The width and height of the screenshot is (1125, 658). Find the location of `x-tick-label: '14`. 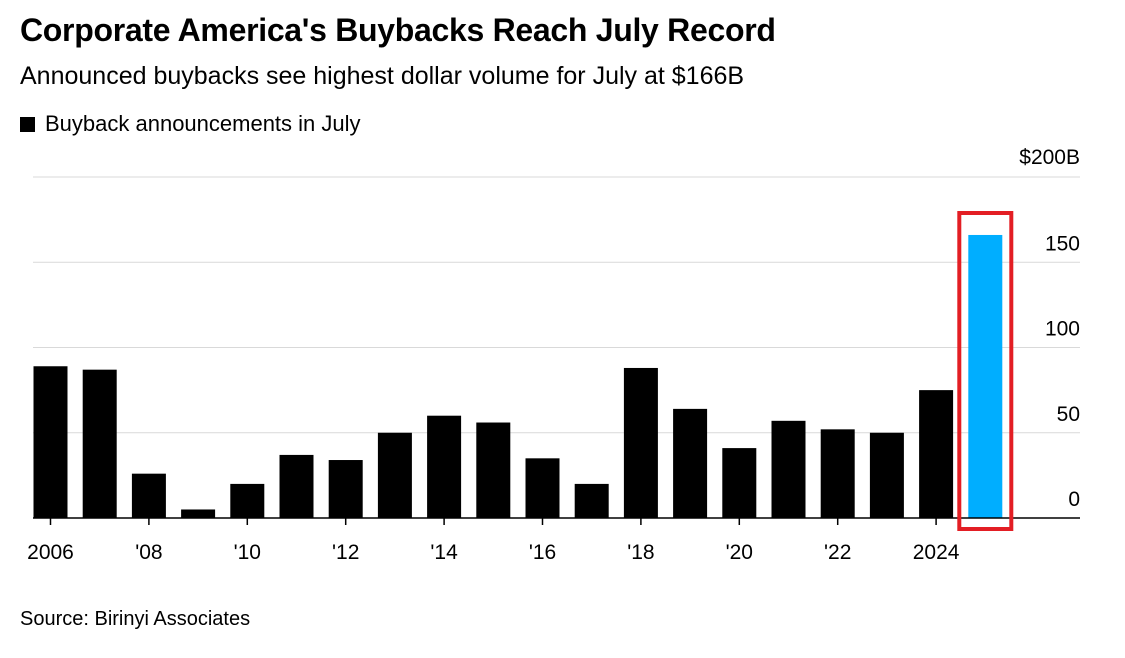

x-tick-label: '14 is located at coordinates (444, 552).